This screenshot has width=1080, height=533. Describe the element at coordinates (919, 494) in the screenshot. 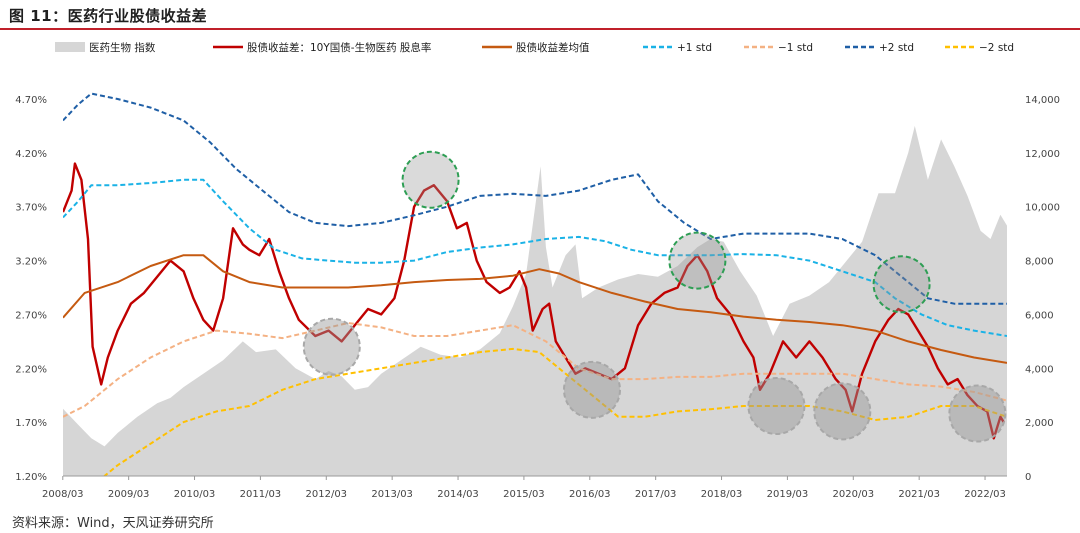

I see `x-tick-label: 2021/03` at that location.